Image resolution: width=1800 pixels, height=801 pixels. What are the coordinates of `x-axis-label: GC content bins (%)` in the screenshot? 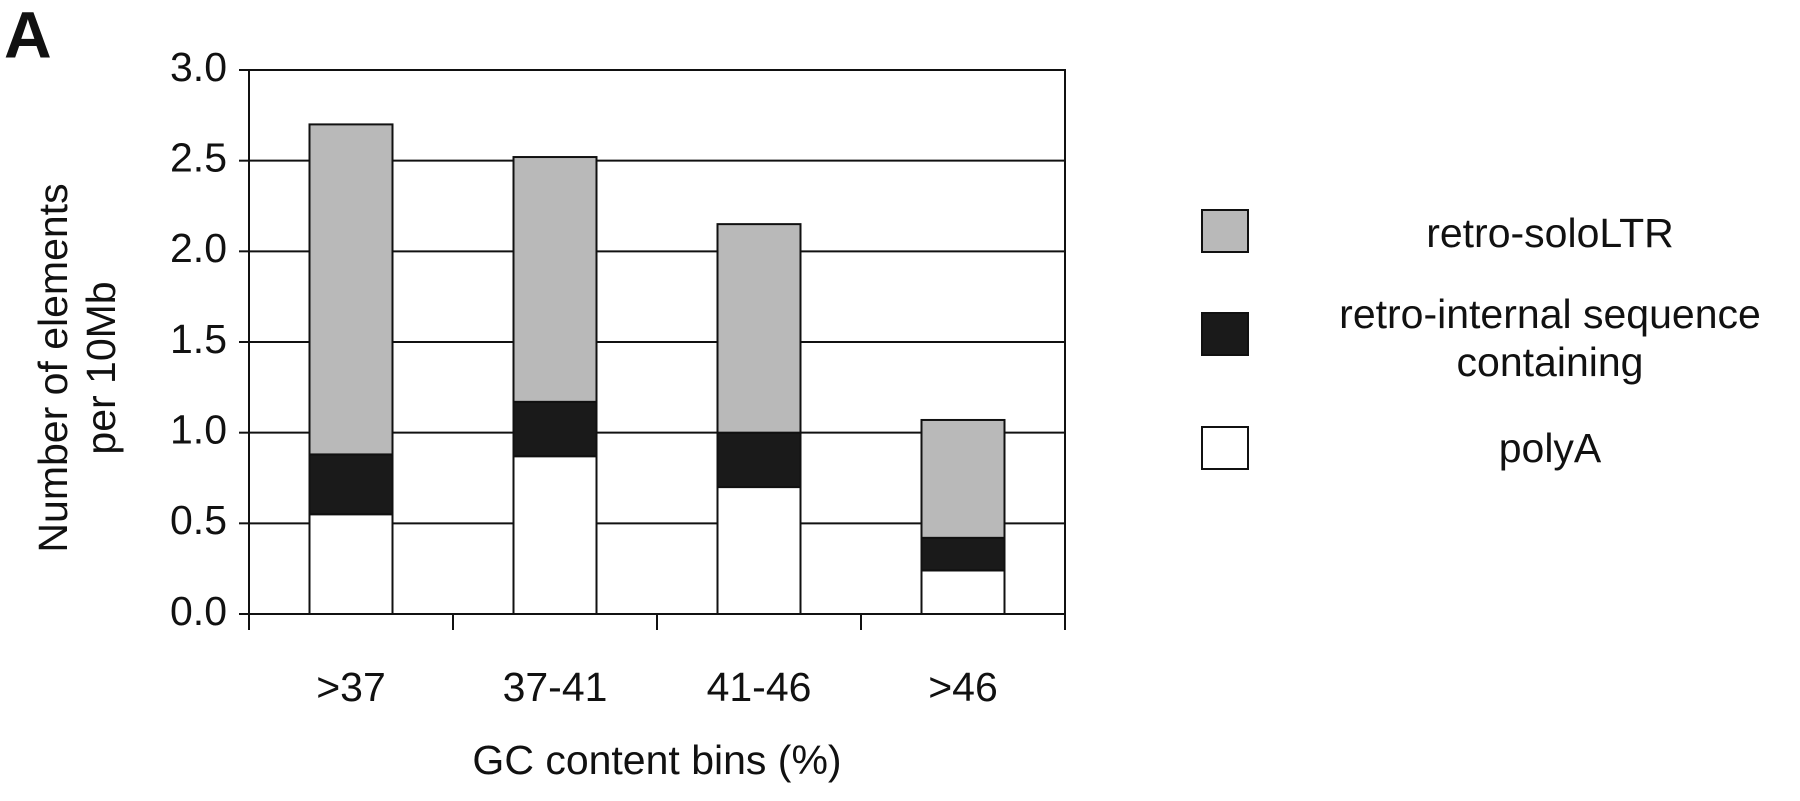 It's located at (656, 760).